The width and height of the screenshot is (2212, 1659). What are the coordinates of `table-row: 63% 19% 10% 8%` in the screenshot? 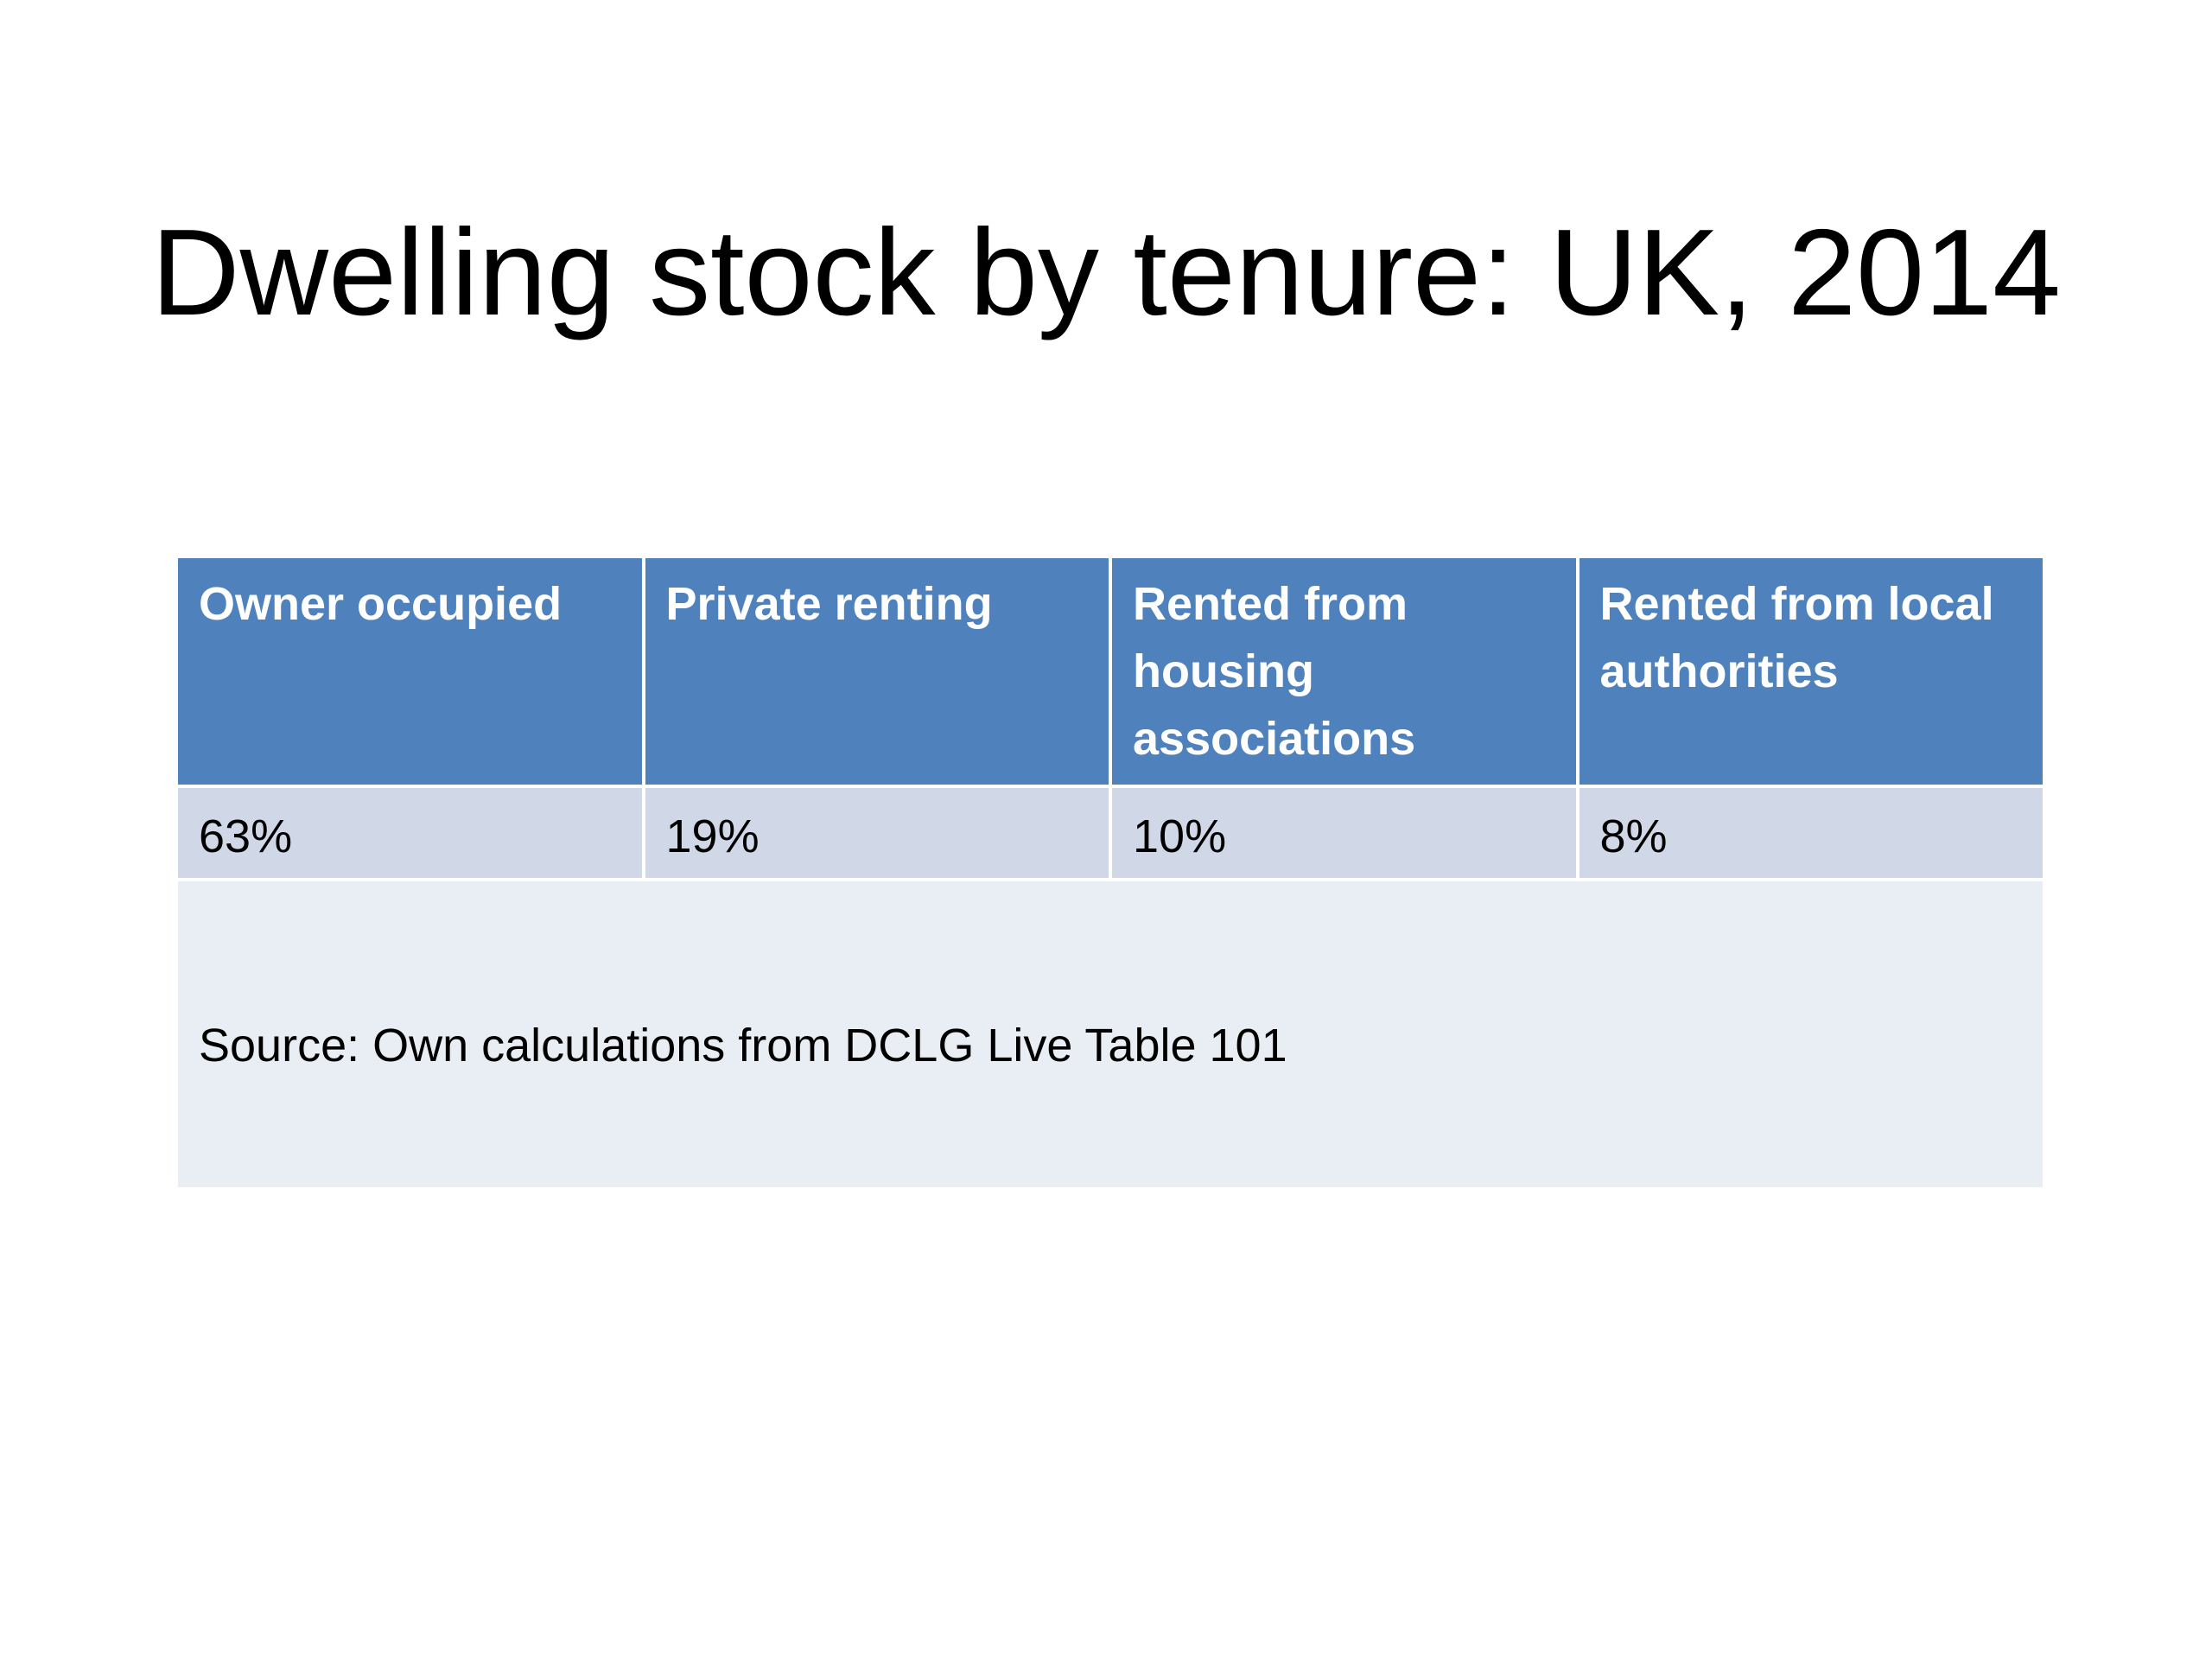 It's located at (1110, 833).